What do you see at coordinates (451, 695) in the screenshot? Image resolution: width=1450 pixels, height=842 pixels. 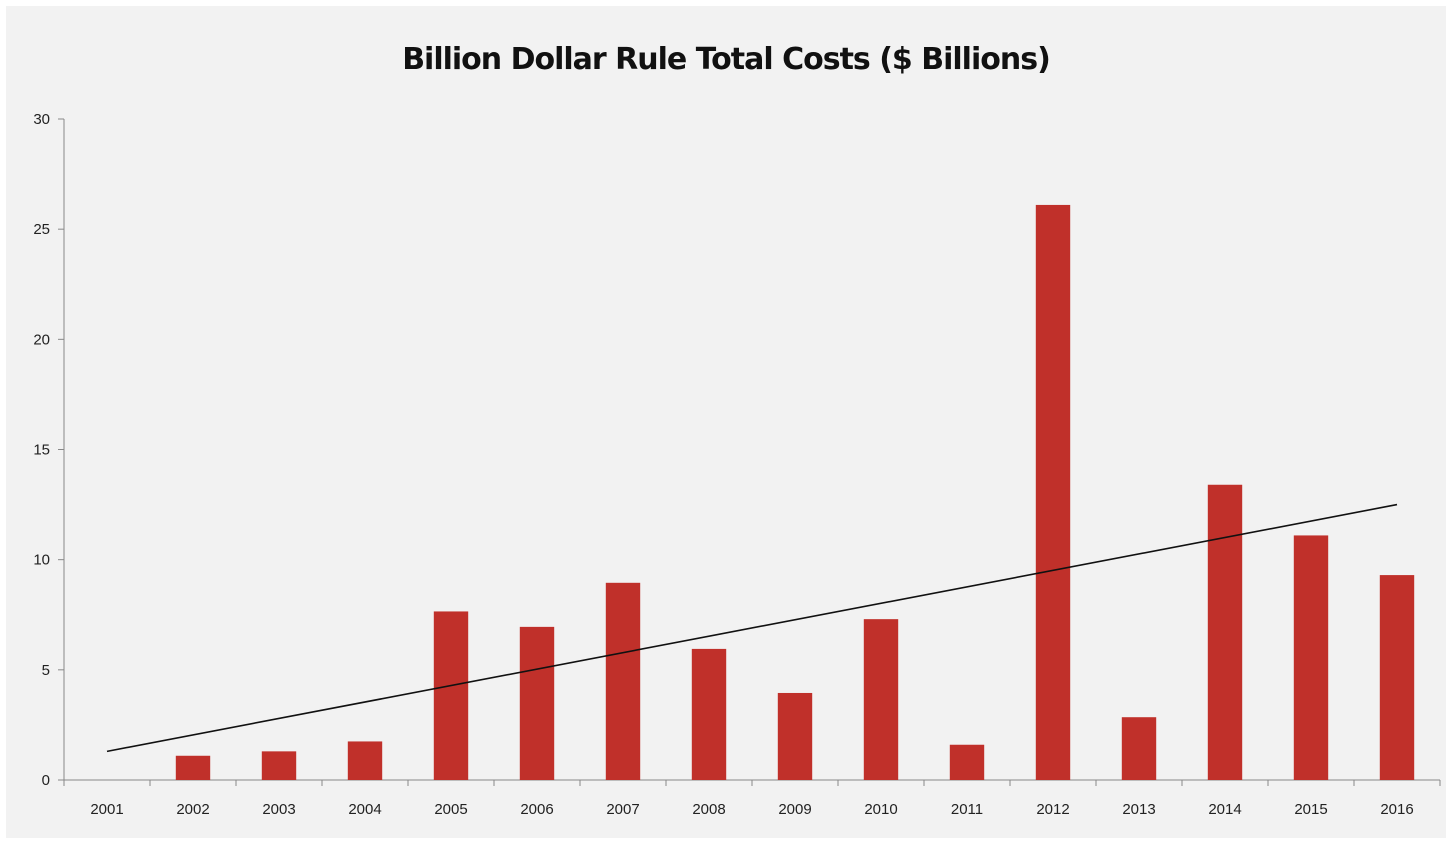 I see `bar-2005` at bounding box center [451, 695].